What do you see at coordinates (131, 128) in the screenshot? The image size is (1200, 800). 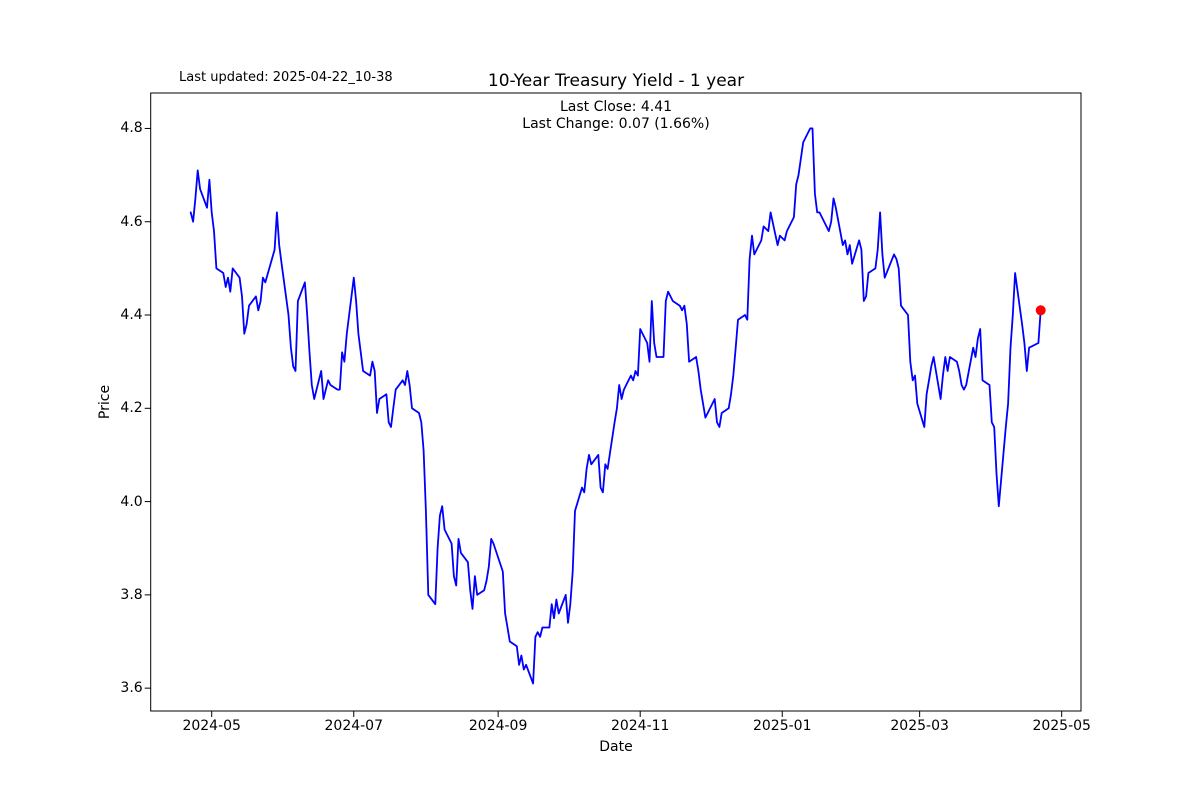 I see `y-tick-label: 4.8` at bounding box center [131, 128].